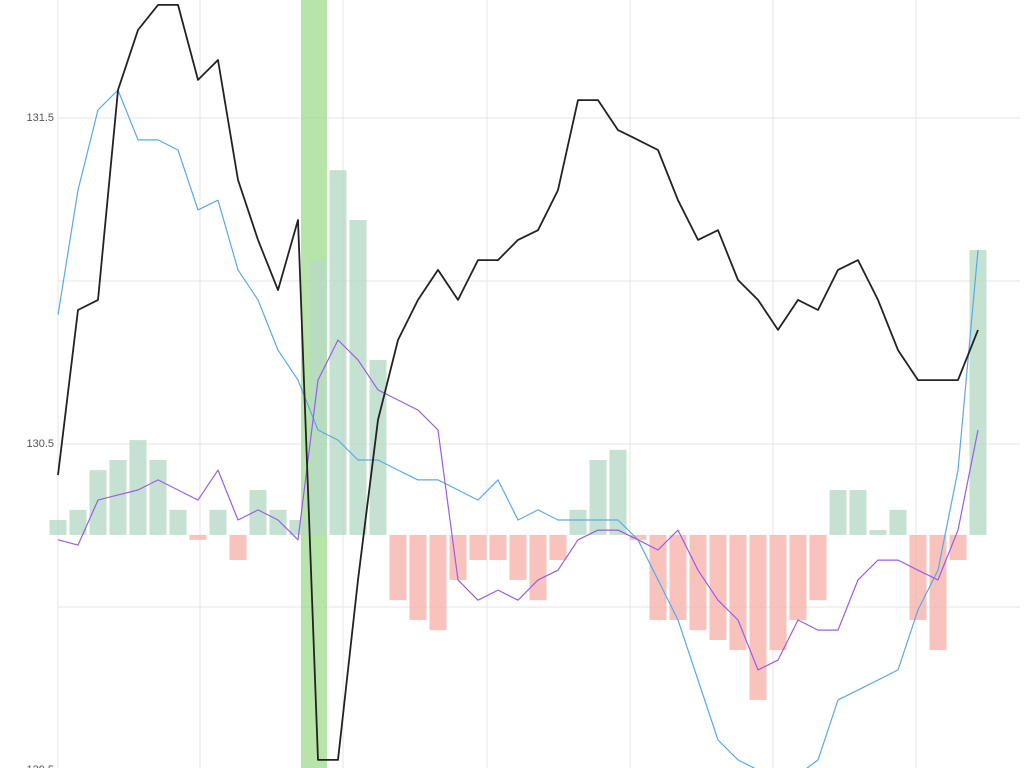 The height and width of the screenshot is (768, 1024). I want to click on y-tick-label: 130.5, so click(40, 444).